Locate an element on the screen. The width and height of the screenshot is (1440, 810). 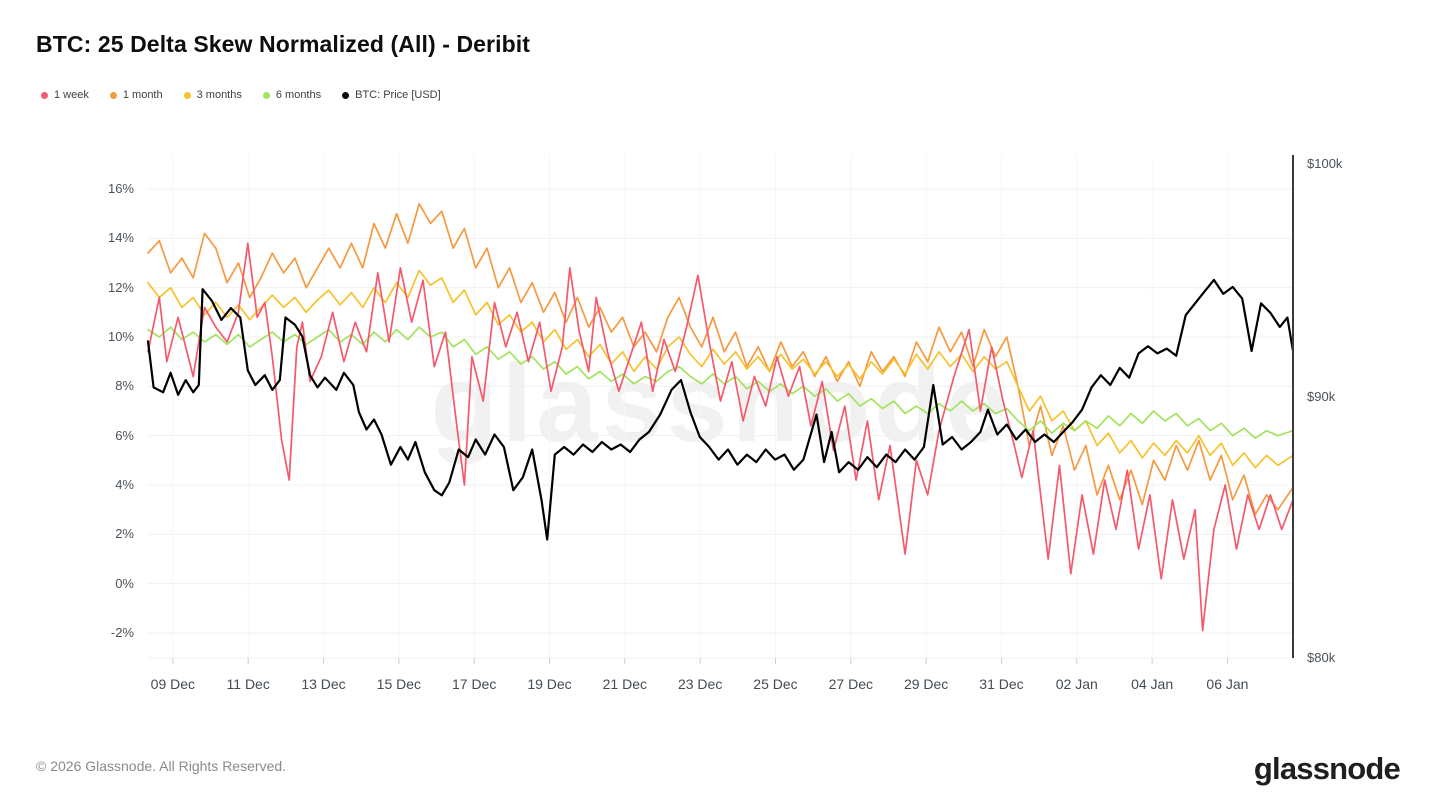
y-axis-left-label: 6% is located at coordinates (124, 435).